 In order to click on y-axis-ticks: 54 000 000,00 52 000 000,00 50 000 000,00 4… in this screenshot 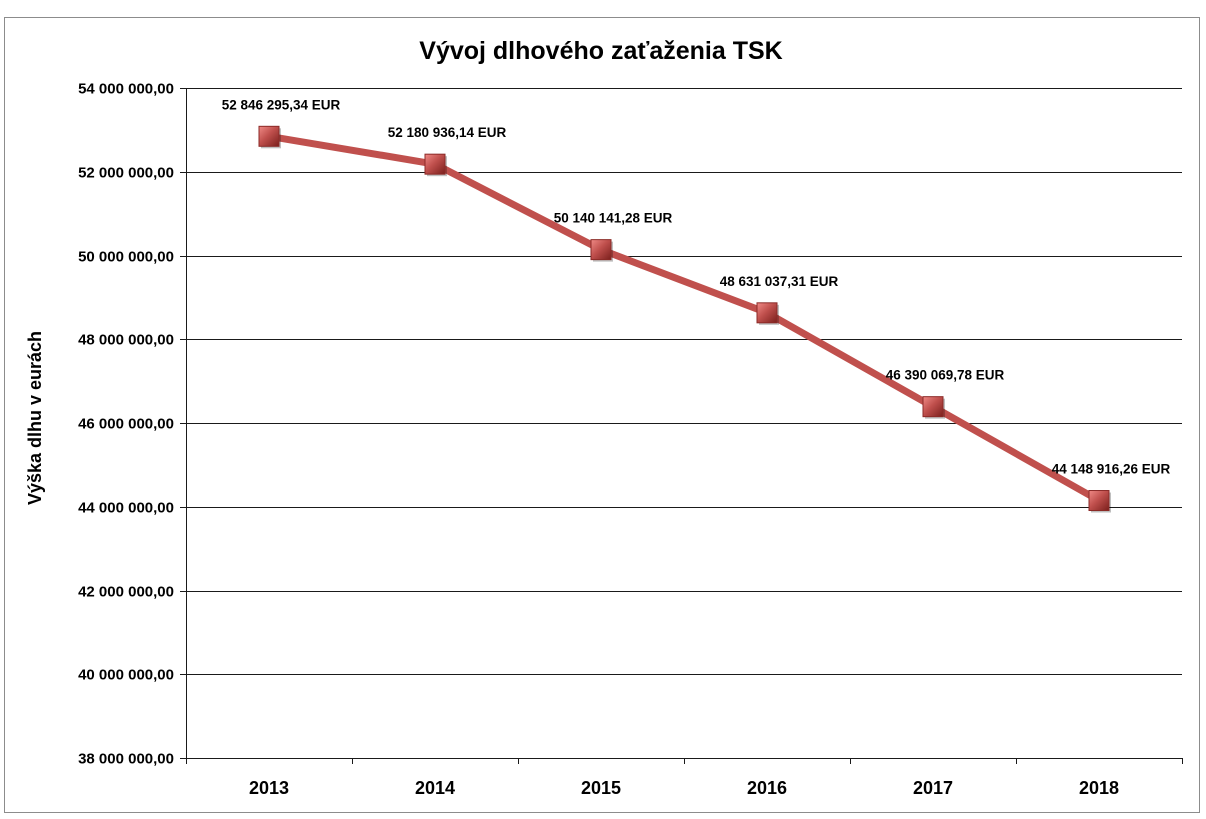, I will do `click(132, 424)`.